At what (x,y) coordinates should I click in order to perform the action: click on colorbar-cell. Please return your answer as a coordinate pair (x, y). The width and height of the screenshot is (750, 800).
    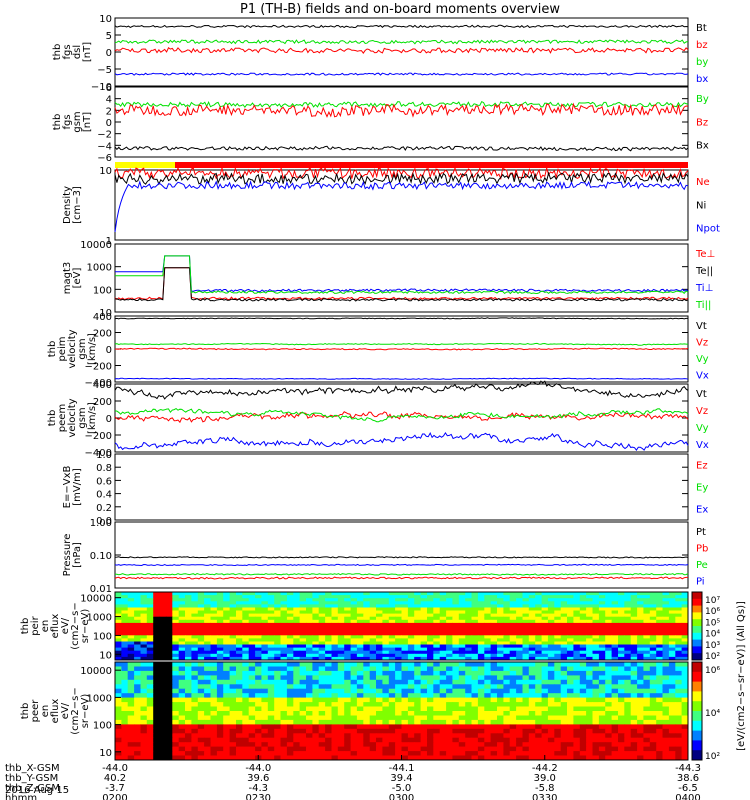
    Looking at the image, I should click on (697, 673).